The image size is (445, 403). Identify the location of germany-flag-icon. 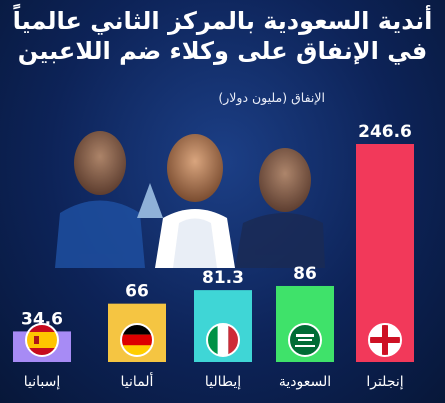
(137, 340).